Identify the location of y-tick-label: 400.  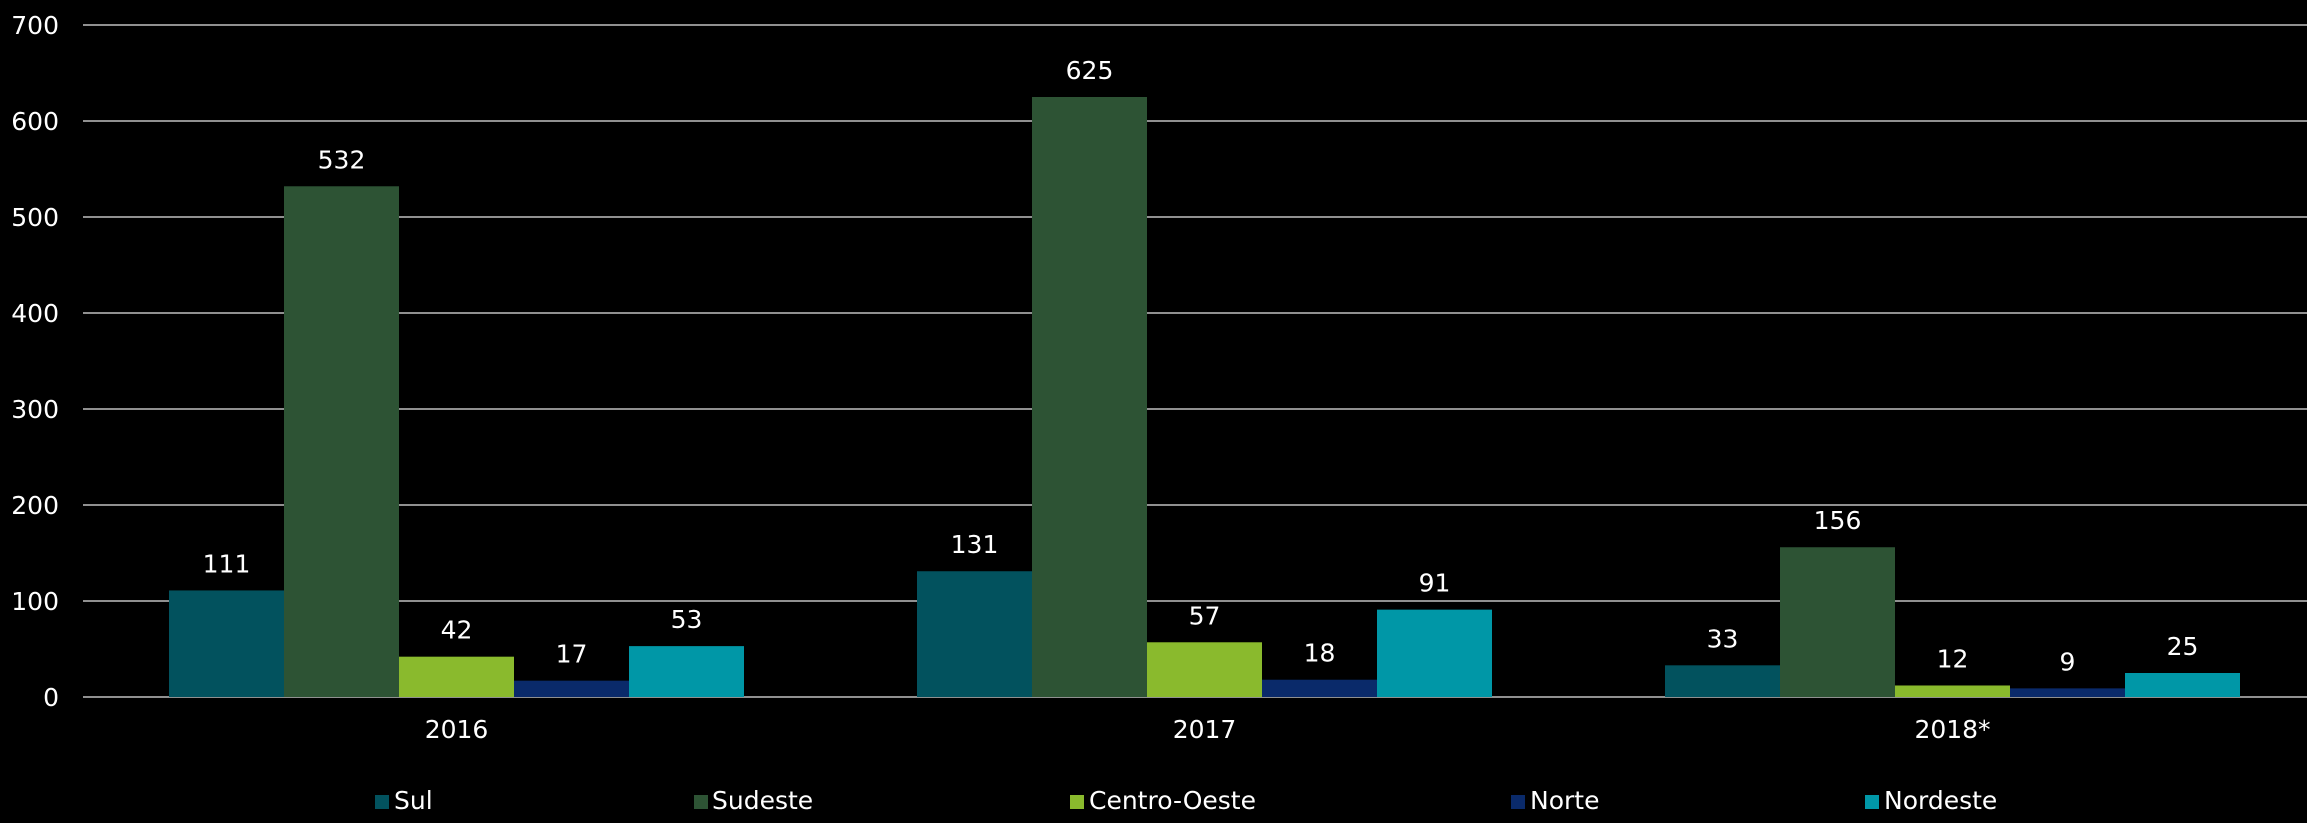
(35, 313).